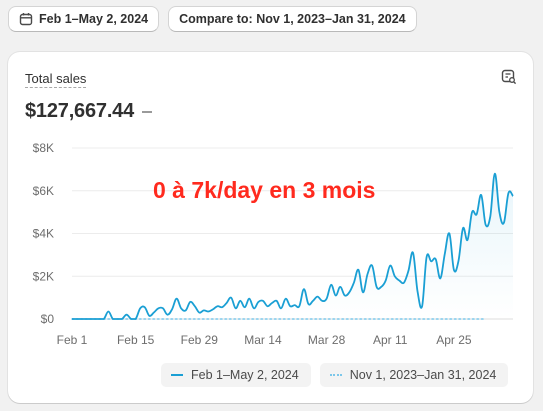 This screenshot has width=543, height=411. I want to click on chart-annotation: 0 à 7k/day en 3 mois, so click(264, 190).